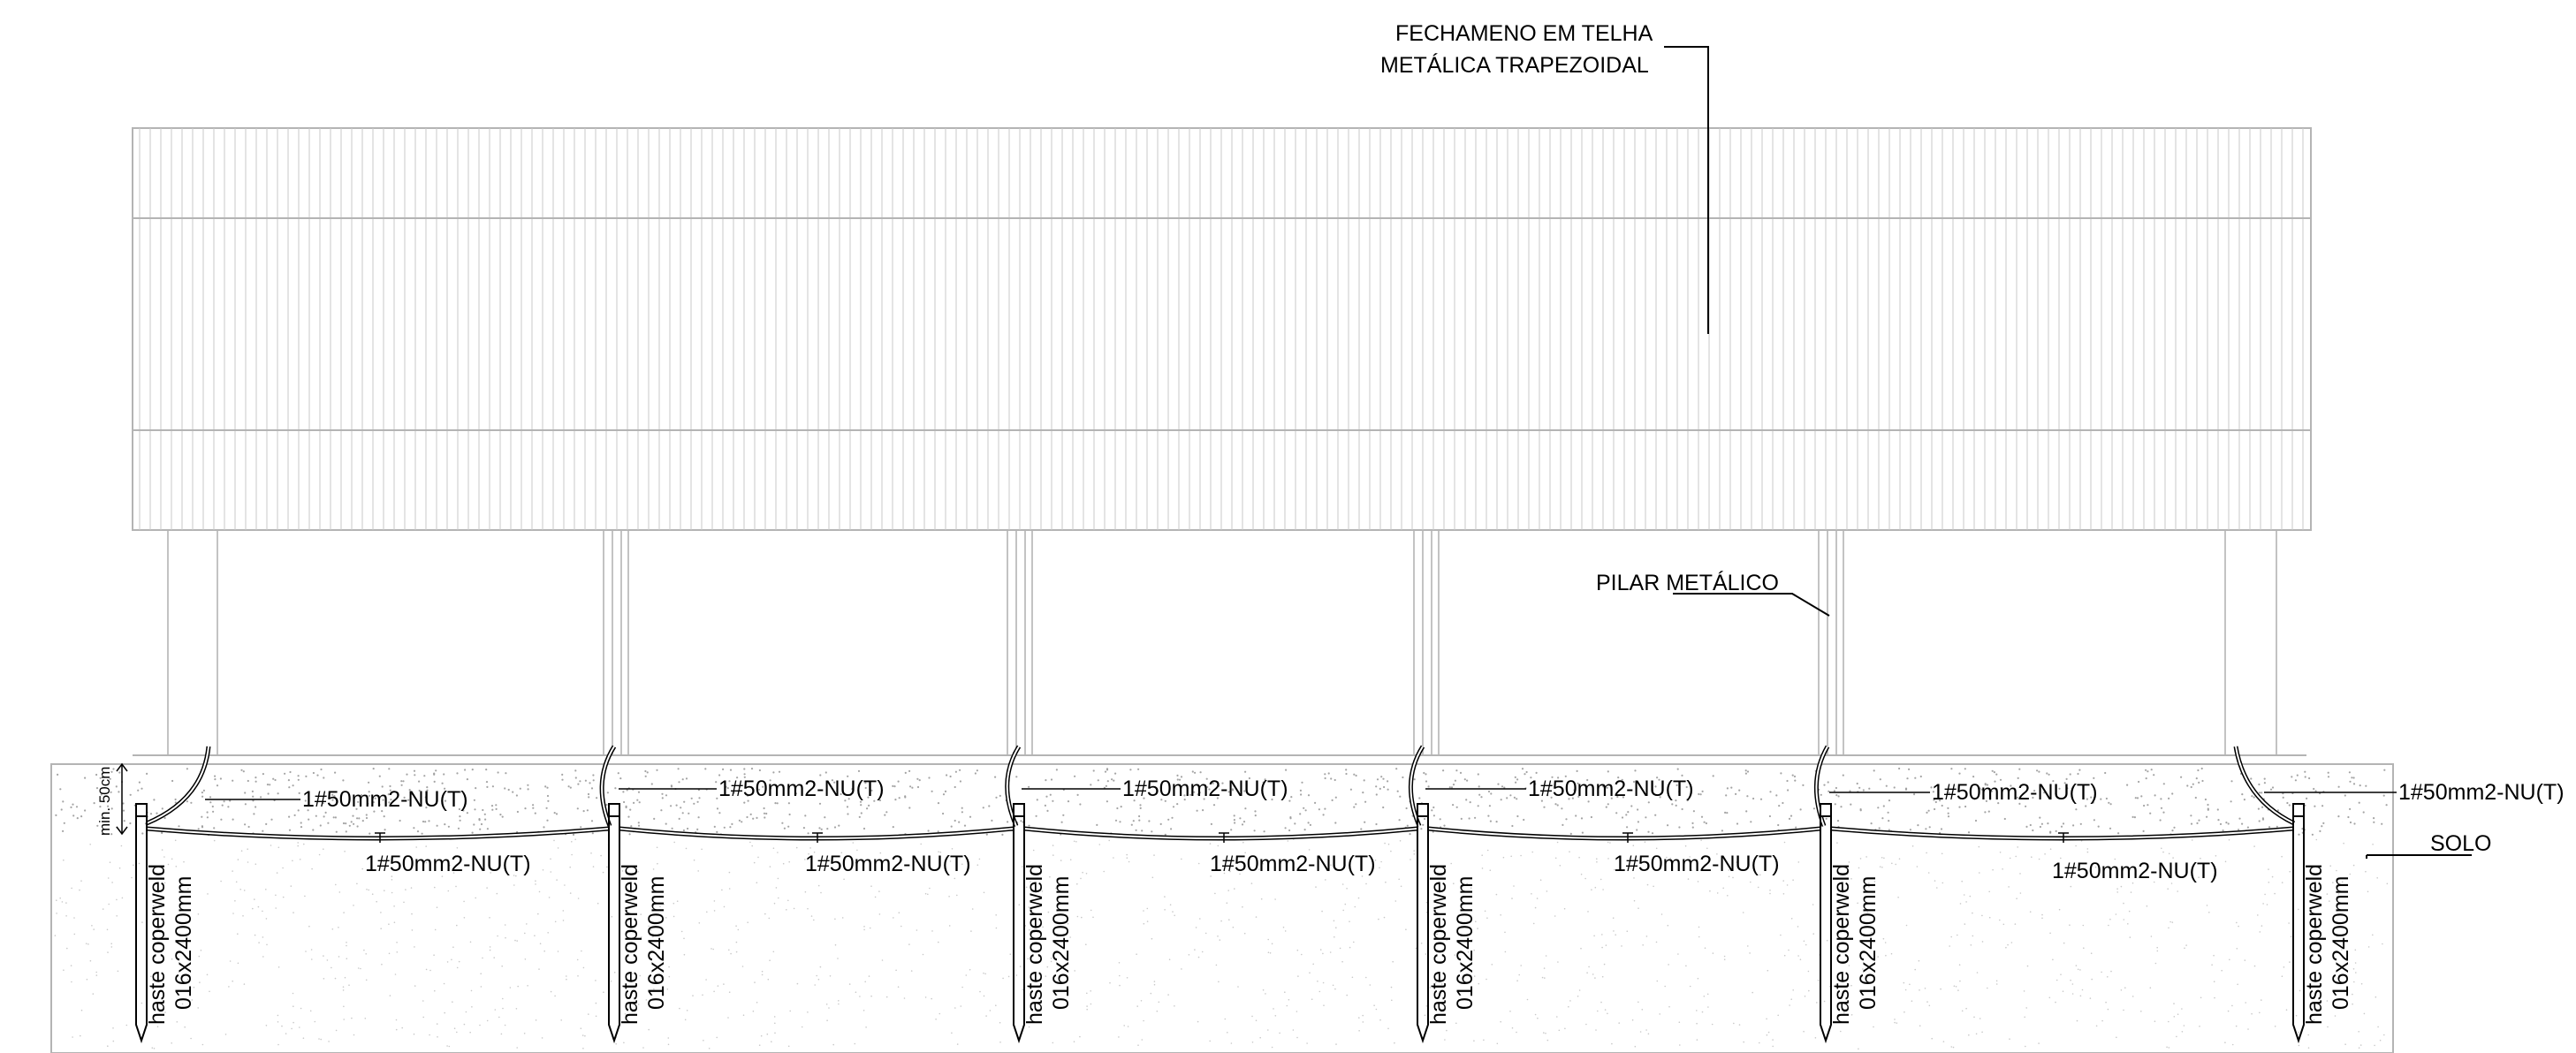 The width and height of the screenshot is (2576, 1053). What do you see at coordinates (1514, 65) in the screenshot?
I see `cladding-note-line2: METÁLICA TRAPEZOIDAL` at bounding box center [1514, 65].